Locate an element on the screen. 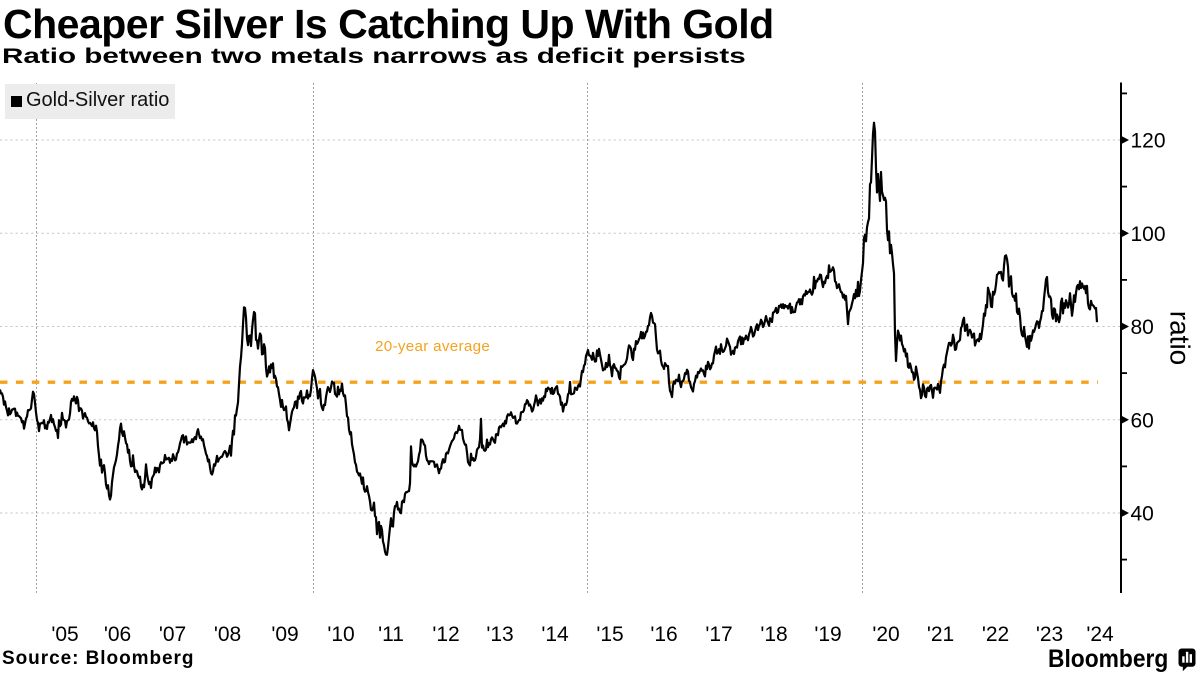 The image size is (1200, 675). svg-text: '22 is located at coordinates (995, 634).